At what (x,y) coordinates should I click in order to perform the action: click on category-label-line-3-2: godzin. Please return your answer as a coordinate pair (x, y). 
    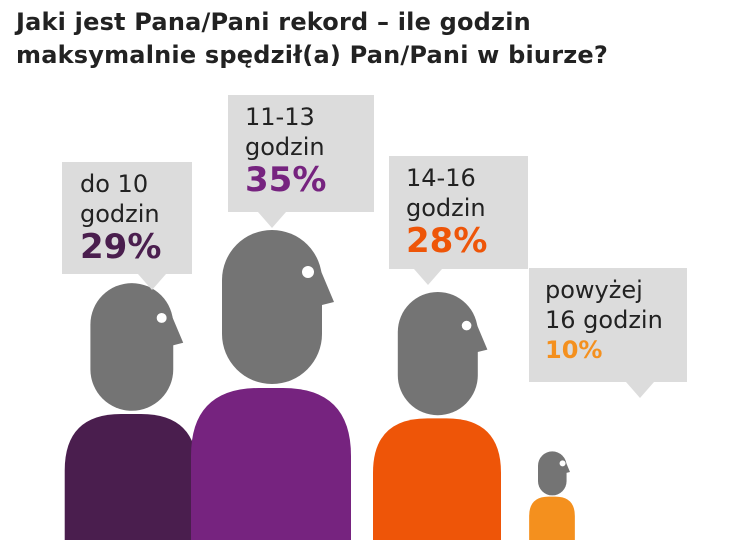
    Looking at the image, I should click on (446, 208).